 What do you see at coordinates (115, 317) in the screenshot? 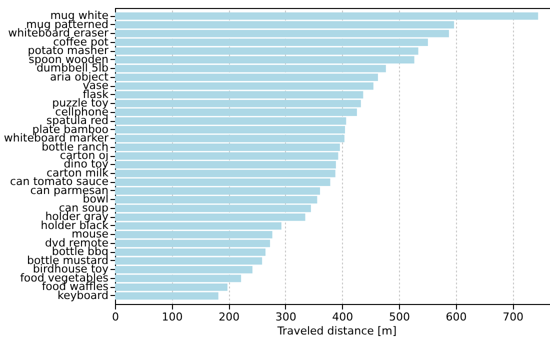
I see `x-tick-label: 0` at bounding box center [115, 317].